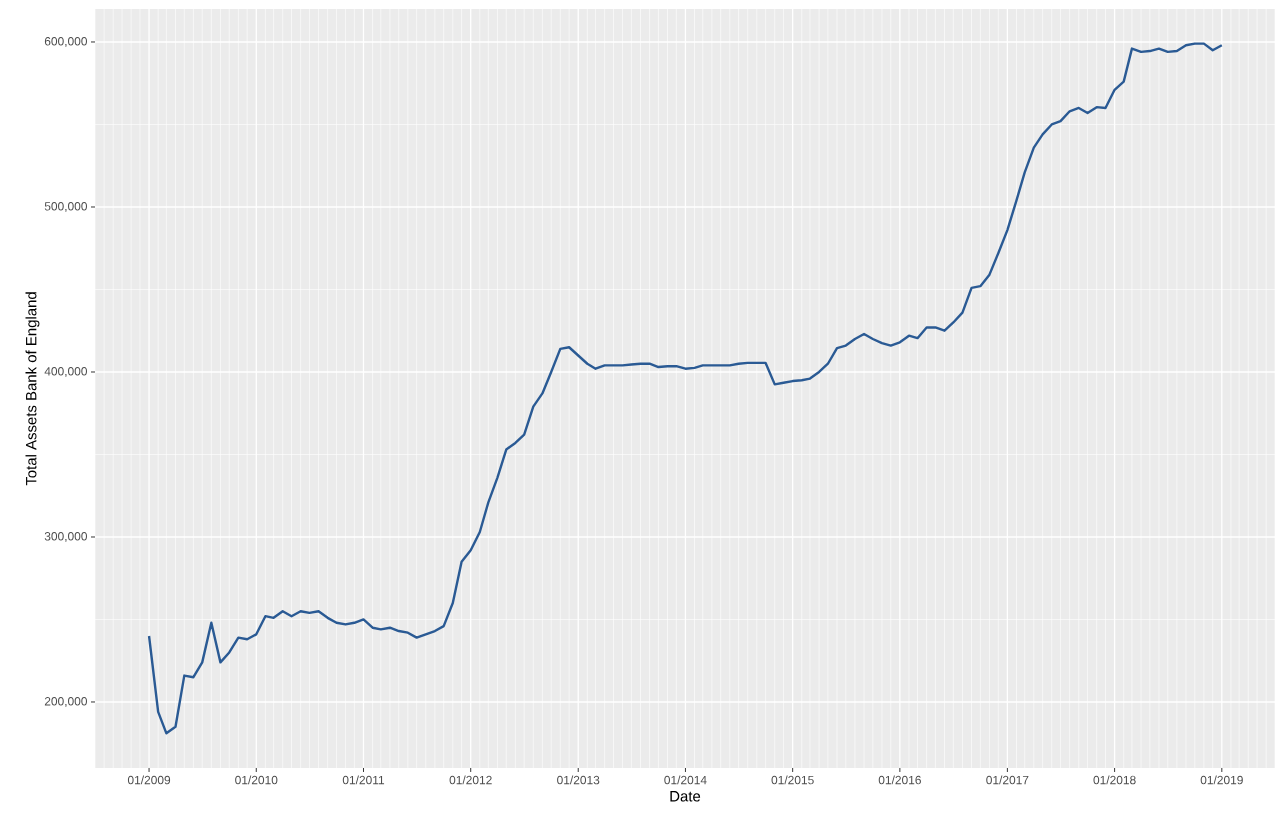 The width and height of the screenshot is (1279, 821). I want to click on x-tick-label: 01/2019, so click(1221, 780).